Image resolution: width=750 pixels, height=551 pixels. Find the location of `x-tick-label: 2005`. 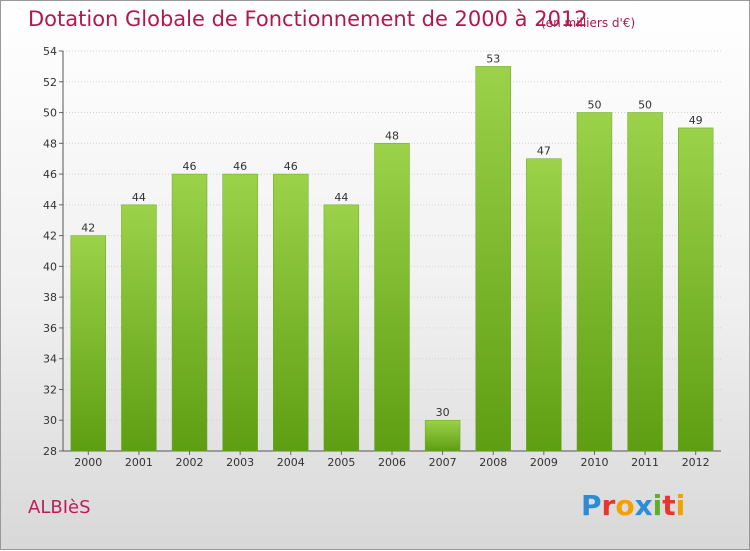

x-tick-label: 2005 is located at coordinates (341, 462).